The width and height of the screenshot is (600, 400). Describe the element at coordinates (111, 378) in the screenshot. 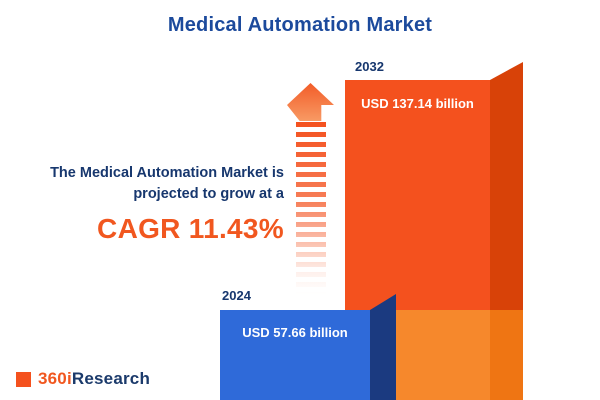

I see `logo-text-suffix: Research` at that location.